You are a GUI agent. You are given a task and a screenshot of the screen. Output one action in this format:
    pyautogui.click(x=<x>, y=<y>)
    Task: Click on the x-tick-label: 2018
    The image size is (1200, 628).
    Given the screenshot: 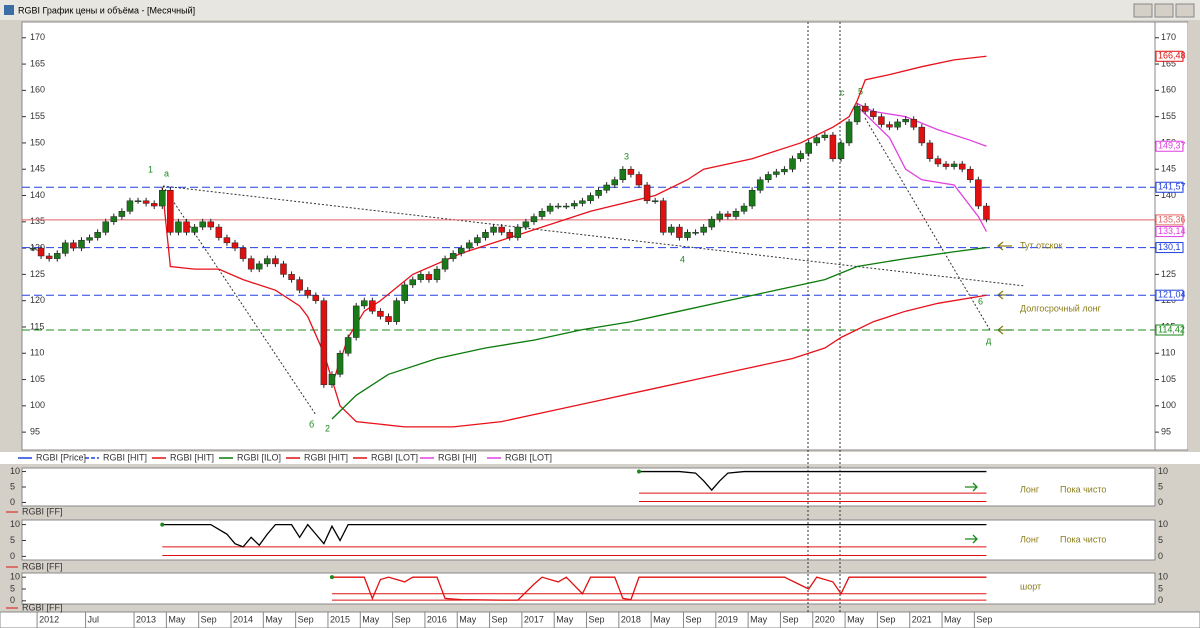 What is the action you would take?
    pyautogui.click(x=631, y=619)
    